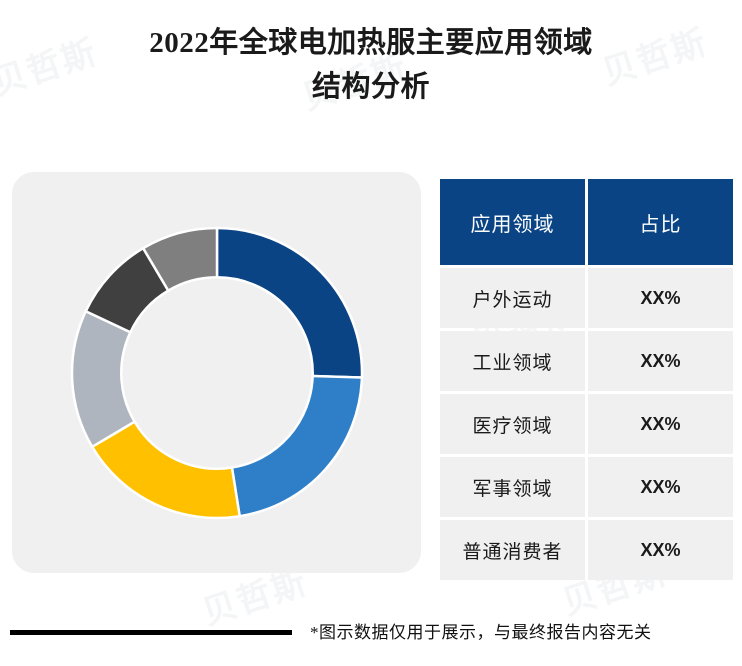 The image size is (742, 666). What do you see at coordinates (370, 86) in the screenshot?
I see `page-title-line-2: 结构分析` at bounding box center [370, 86].